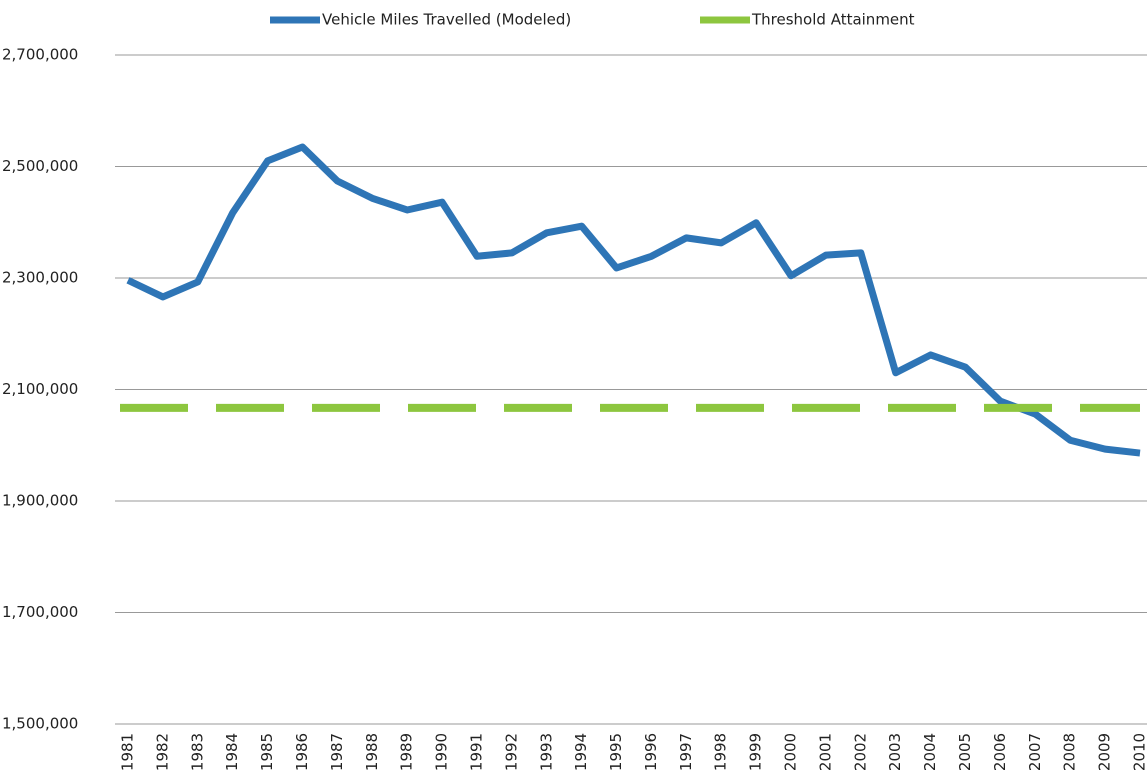 This screenshot has width=1147, height=782. What do you see at coordinates (965, 752) in the screenshot?
I see `x-tick-label: 2005` at bounding box center [965, 752].